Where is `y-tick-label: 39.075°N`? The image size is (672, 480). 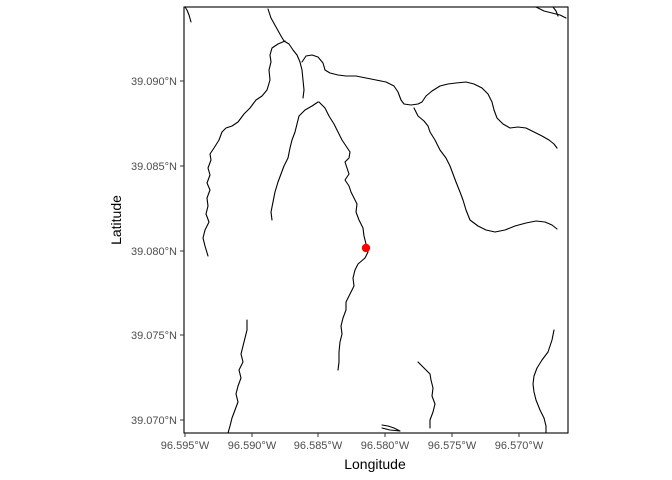
y-tick-label: 39.075°N is located at coordinates (154, 336).